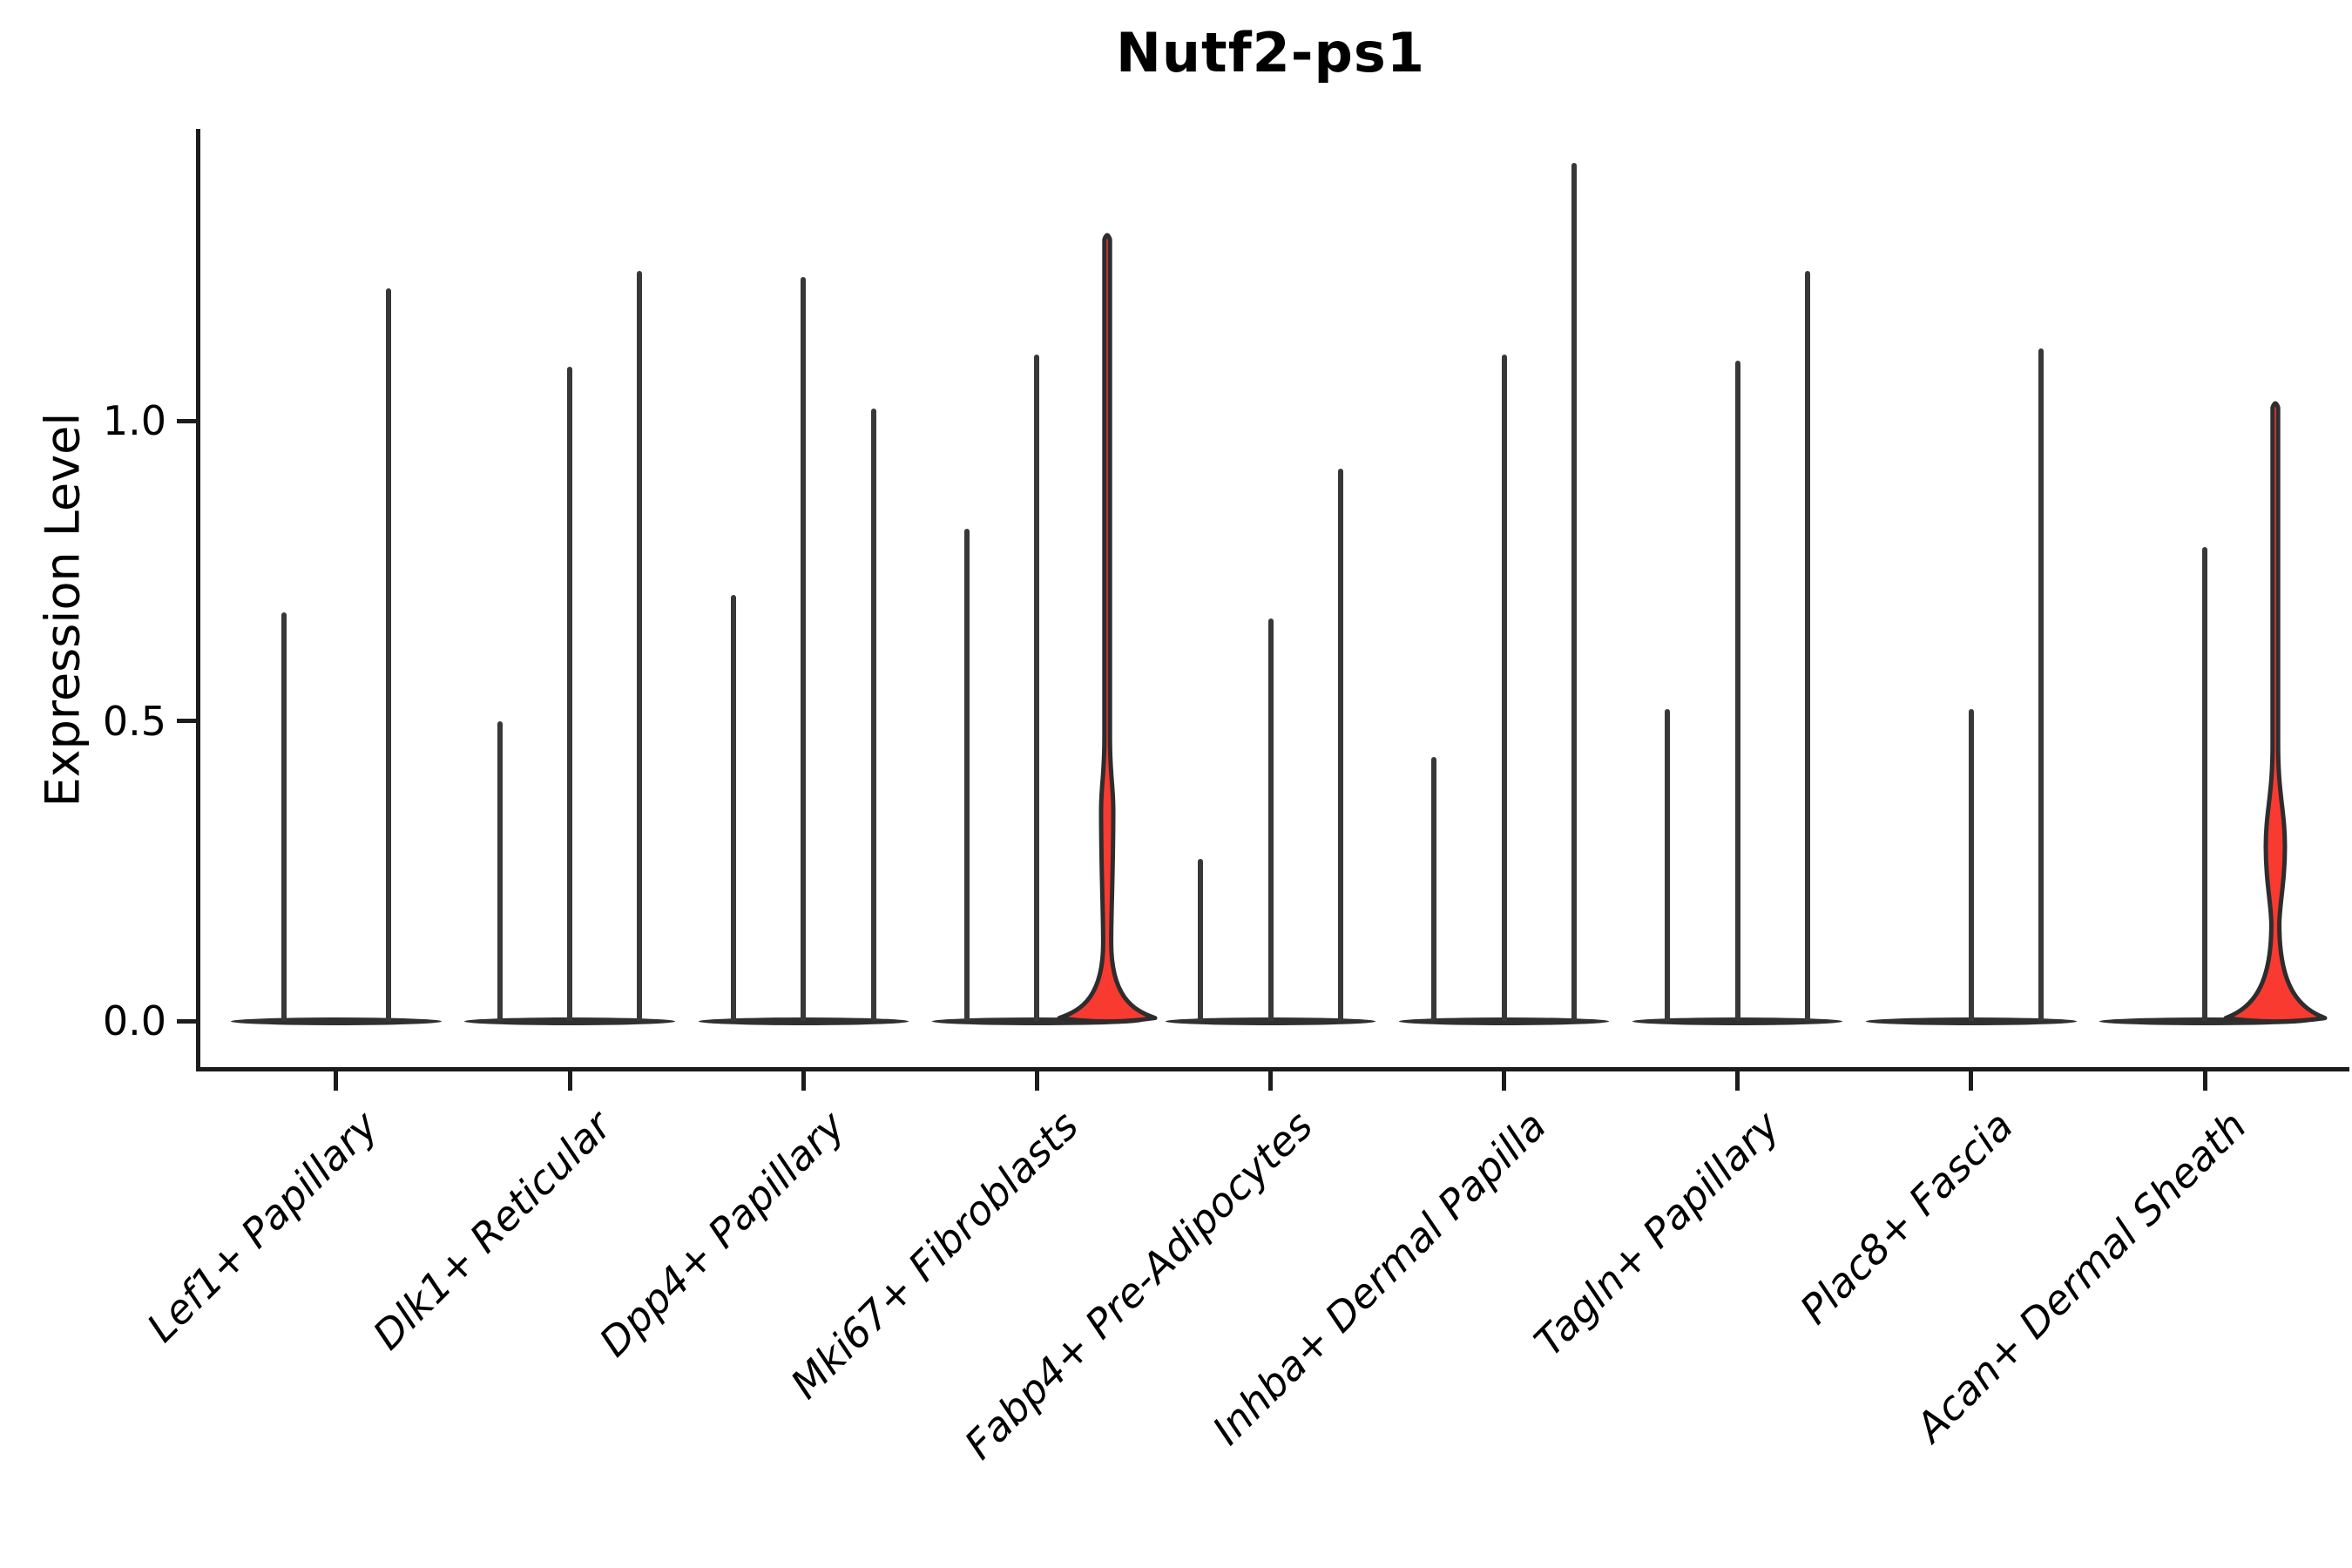  I want to click on category-label: Tagln+ Papillary, so click(1656, 1234).